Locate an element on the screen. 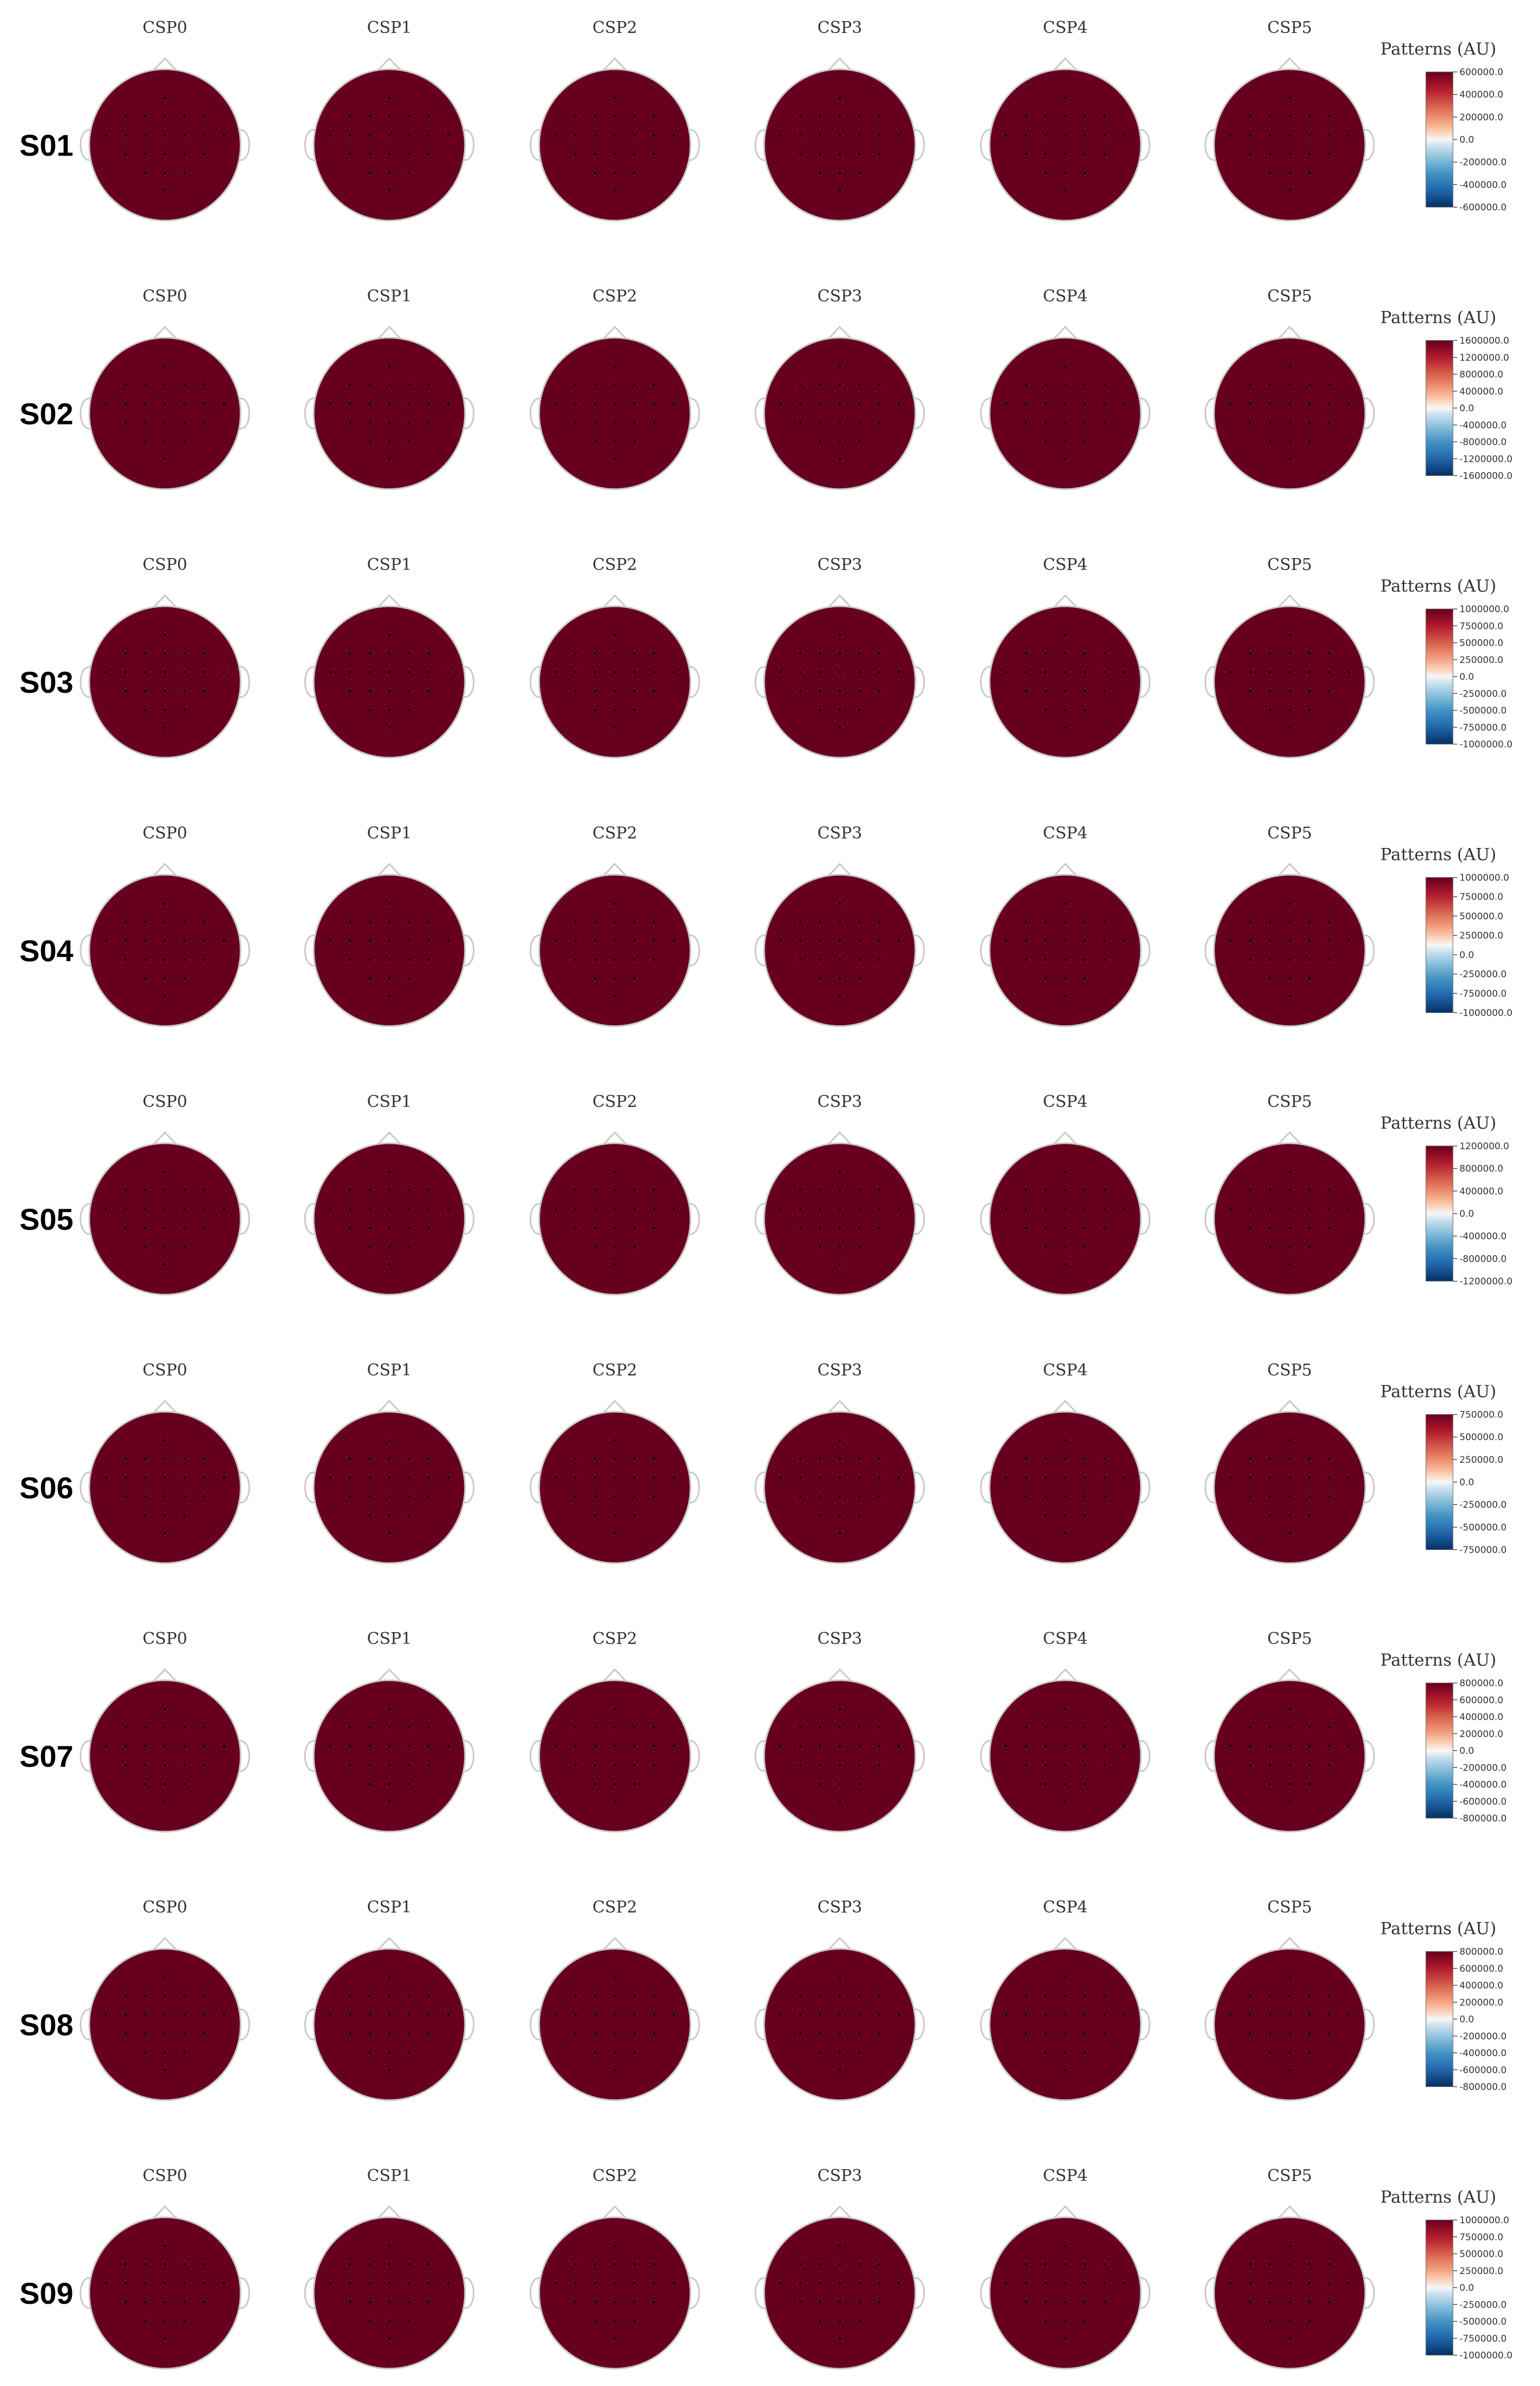 Image resolution: width=1540 pixels, height=2386 pixels. colorbar-tick-label: 1200000.0 is located at coordinates (1484, 1147).